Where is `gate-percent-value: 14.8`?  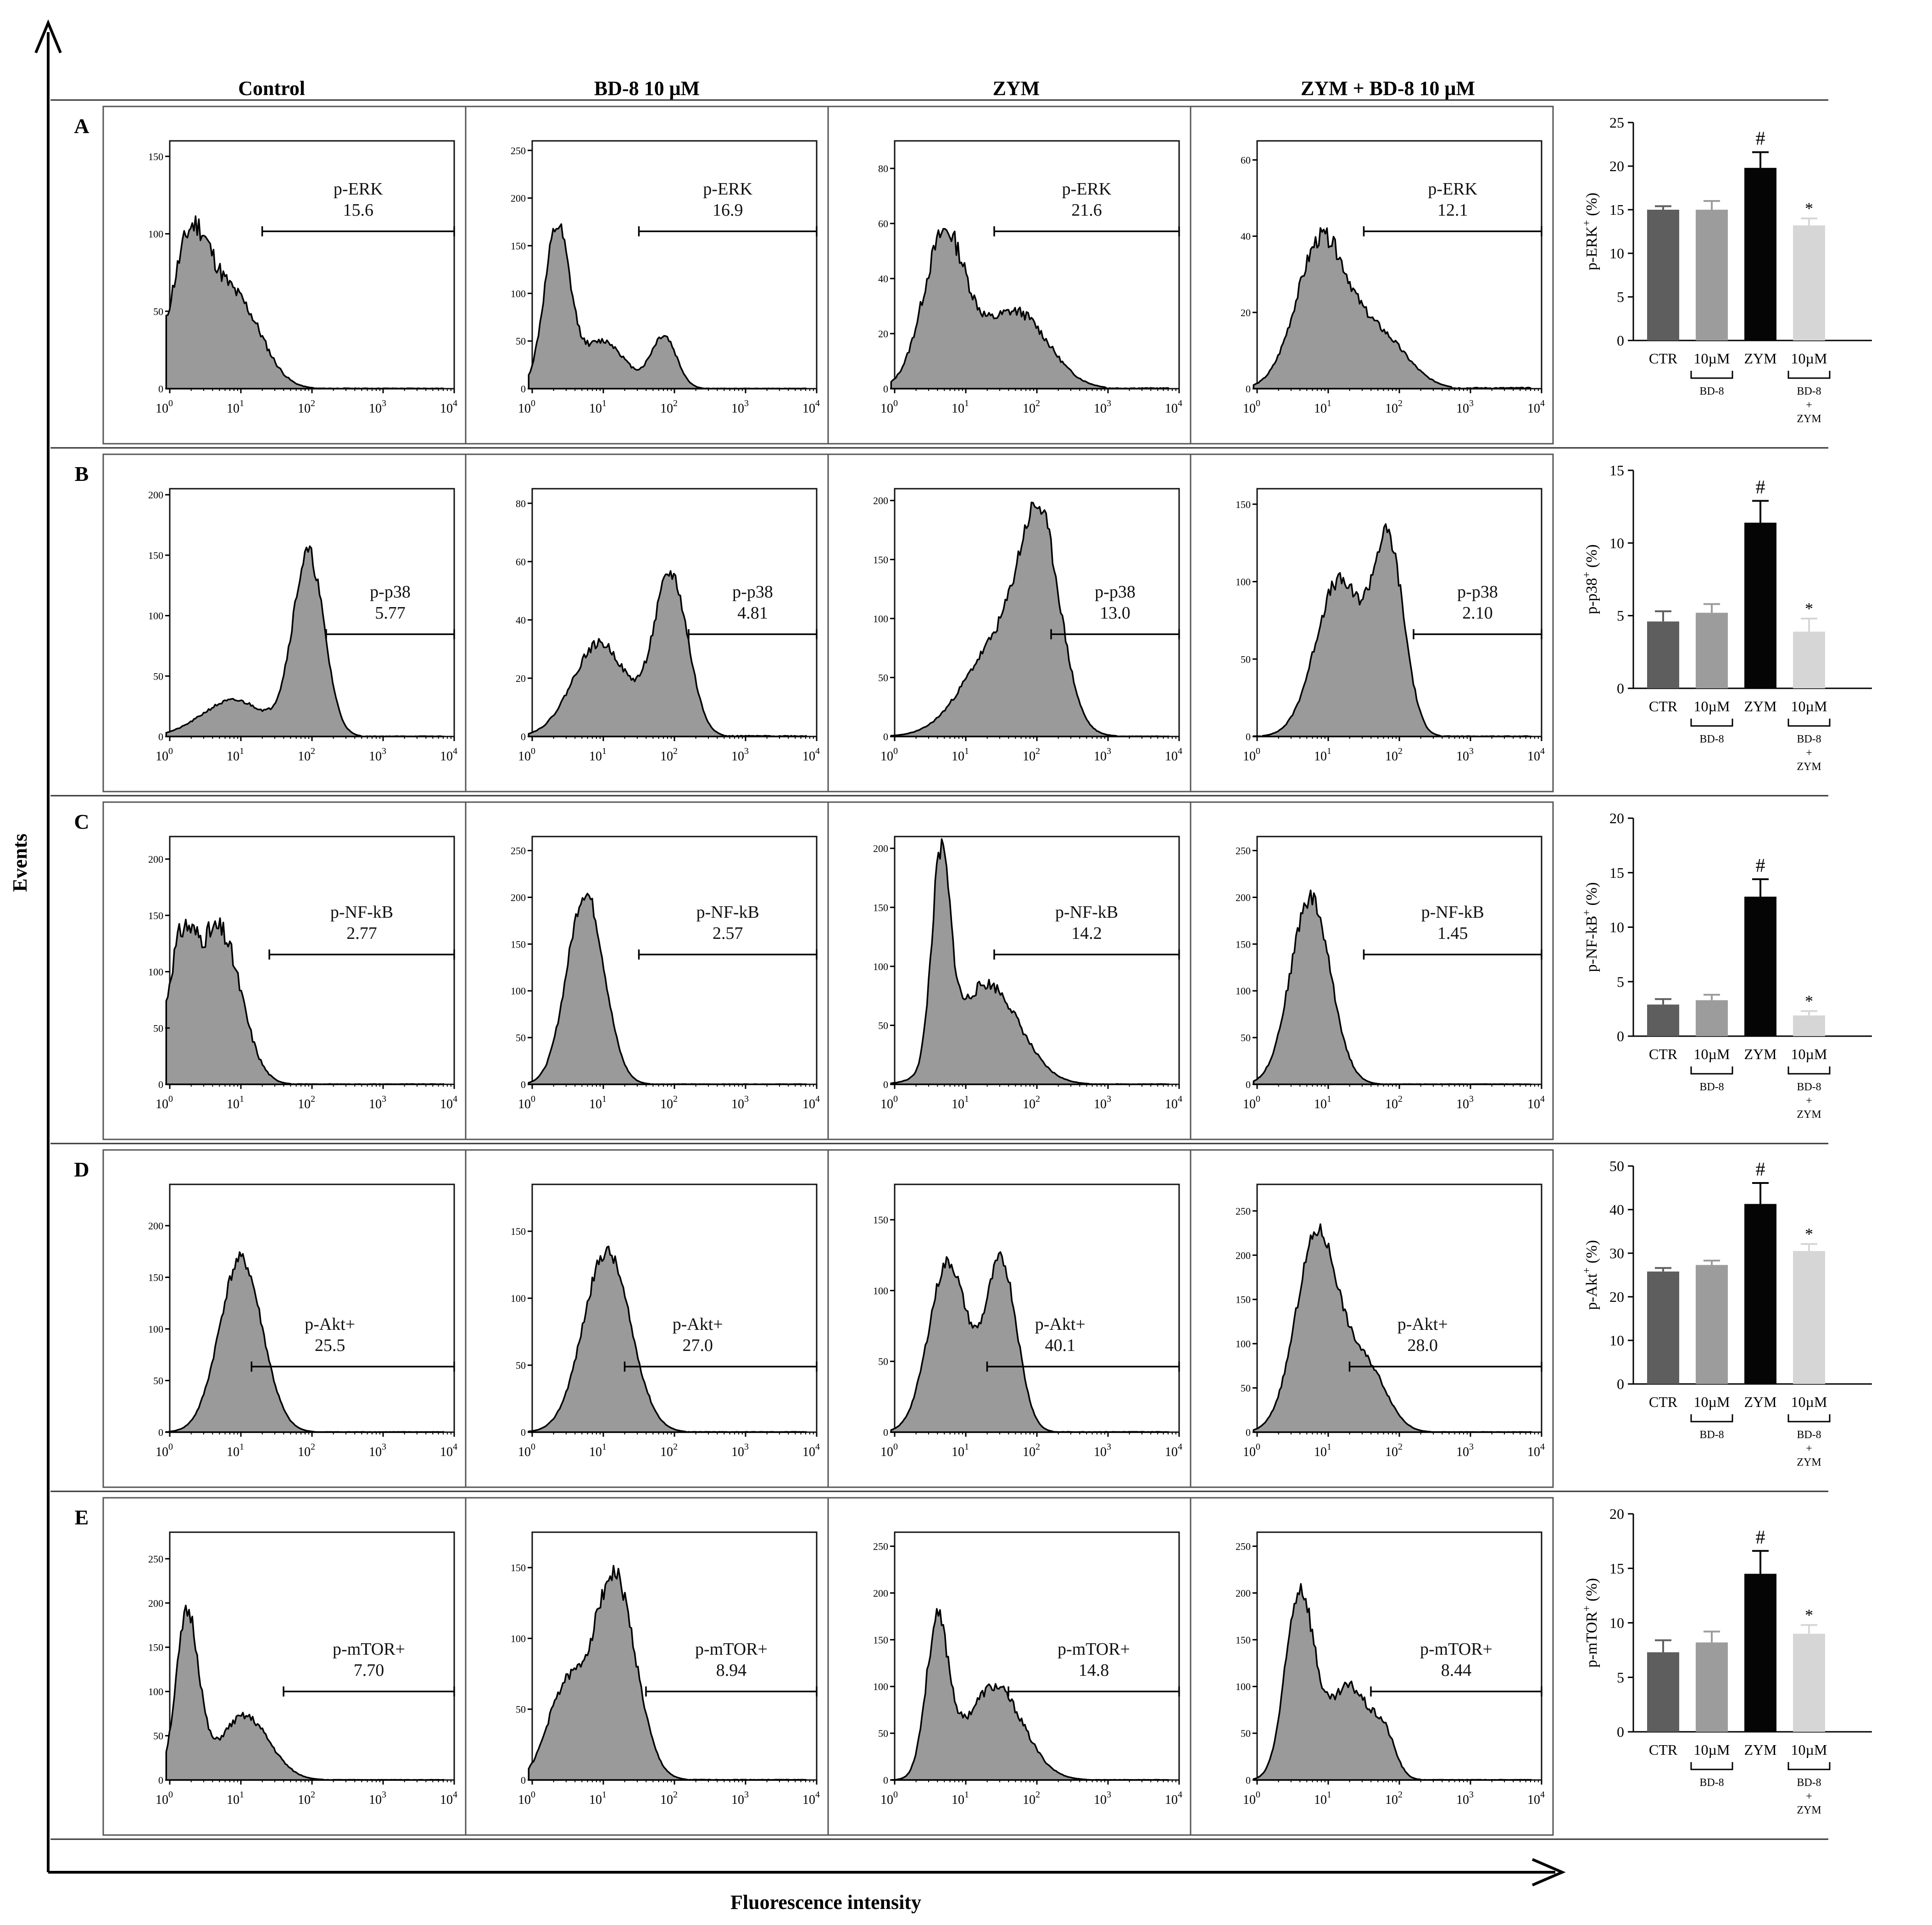
gate-percent-value: 14.8 is located at coordinates (1094, 1670).